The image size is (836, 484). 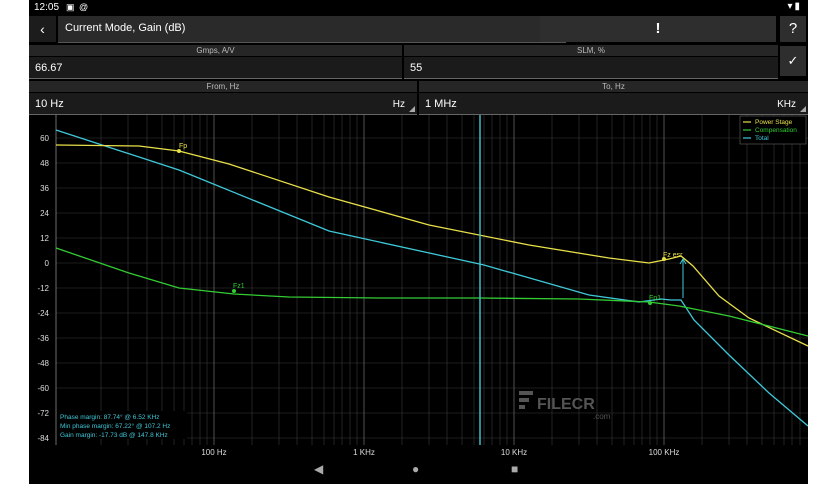 What do you see at coordinates (786, 104) in the screenshot?
I see `to-unit-select: KHz` at bounding box center [786, 104].